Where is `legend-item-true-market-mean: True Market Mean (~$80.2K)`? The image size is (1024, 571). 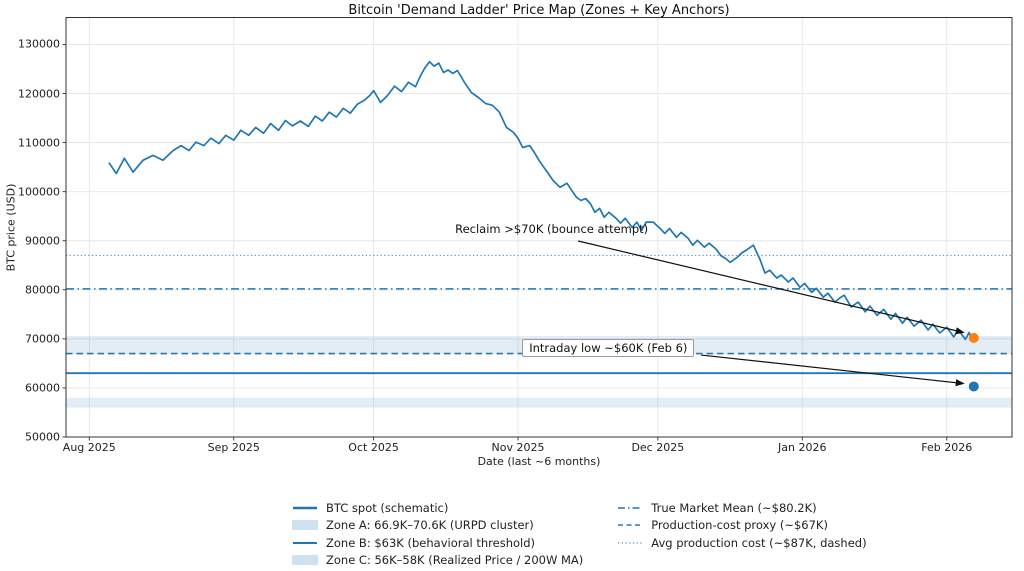
legend-item-true-market-mean: True Market Mean (~$80.2K) is located at coordinates (741, 508).